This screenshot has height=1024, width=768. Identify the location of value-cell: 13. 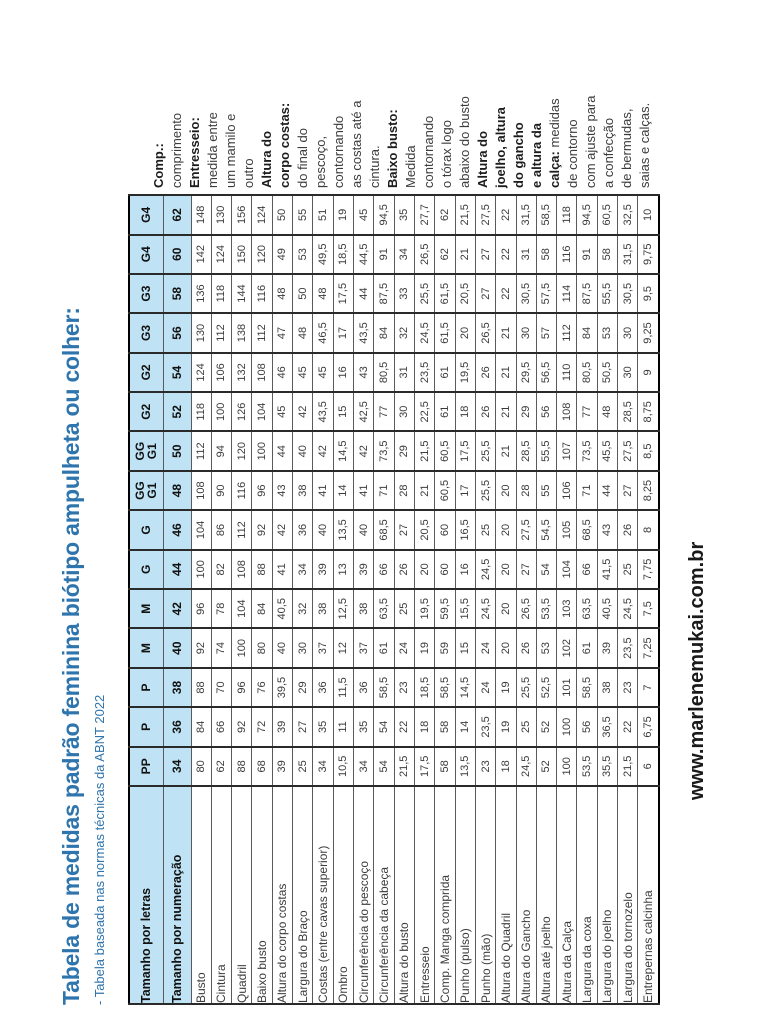
(343, 569).